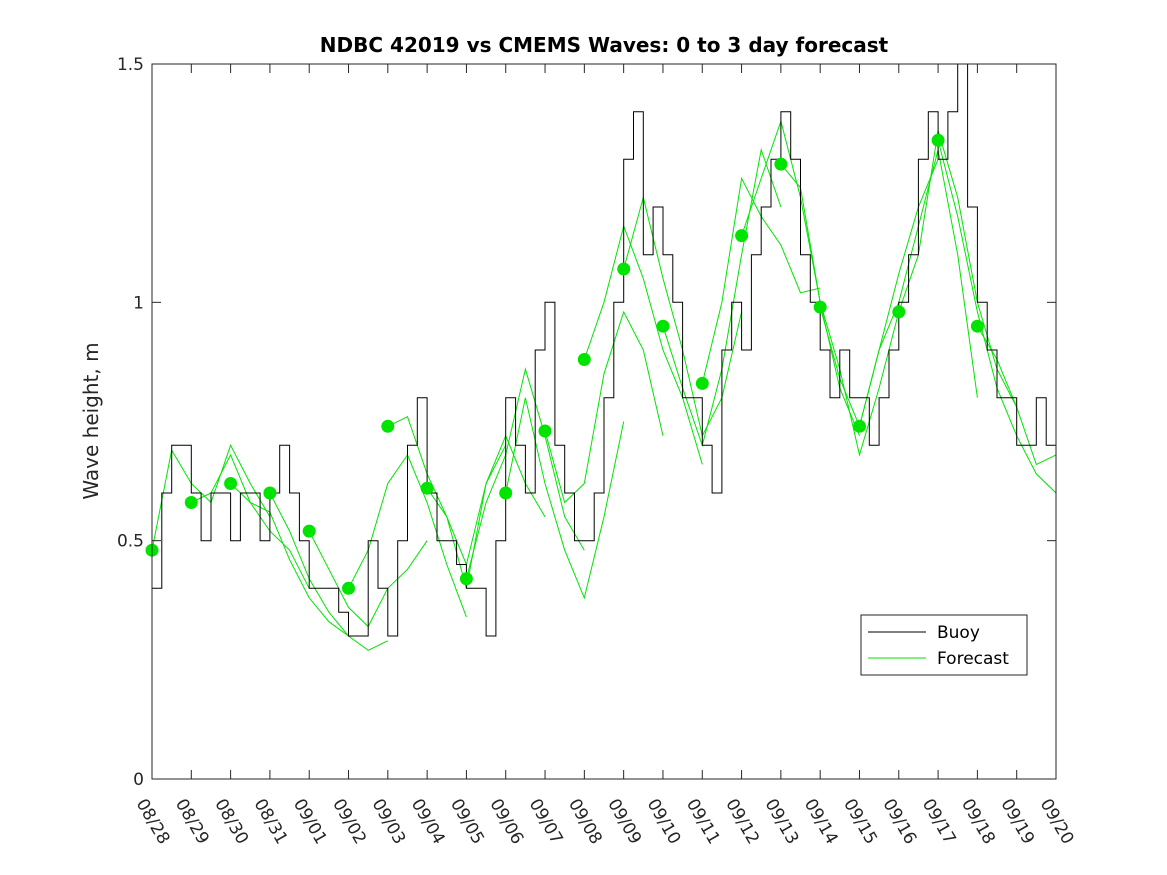  What do you see at coordinates (958, 633) in the screenshot?
I see `legend-label-buoy: Buoy` at bounding box center [958, 633].